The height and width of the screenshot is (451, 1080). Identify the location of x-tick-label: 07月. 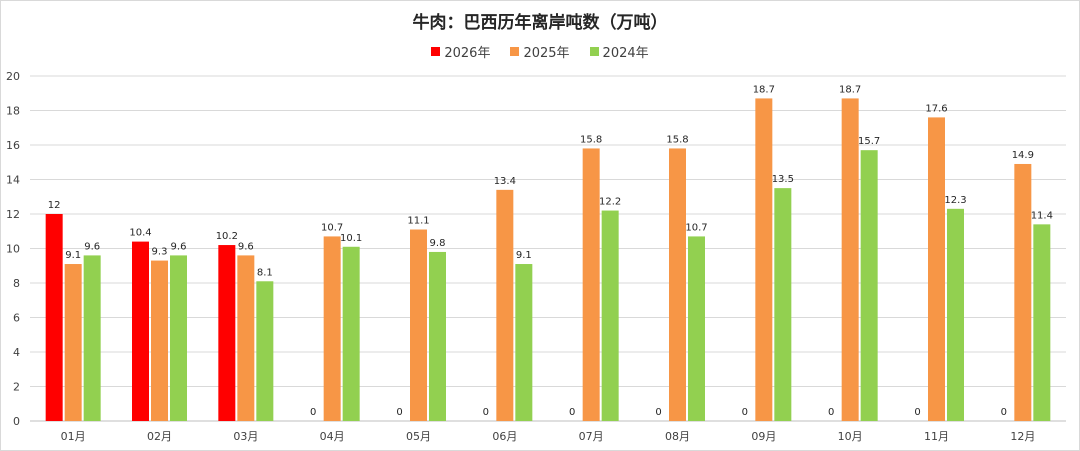
(591, 436).